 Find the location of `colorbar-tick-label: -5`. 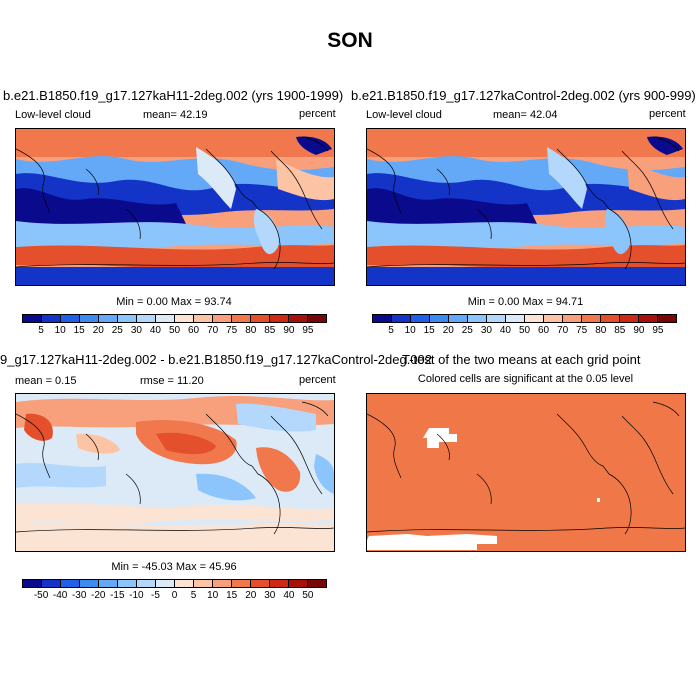

colorbar-tick-label: -5 is located at coordinates (155, 595).